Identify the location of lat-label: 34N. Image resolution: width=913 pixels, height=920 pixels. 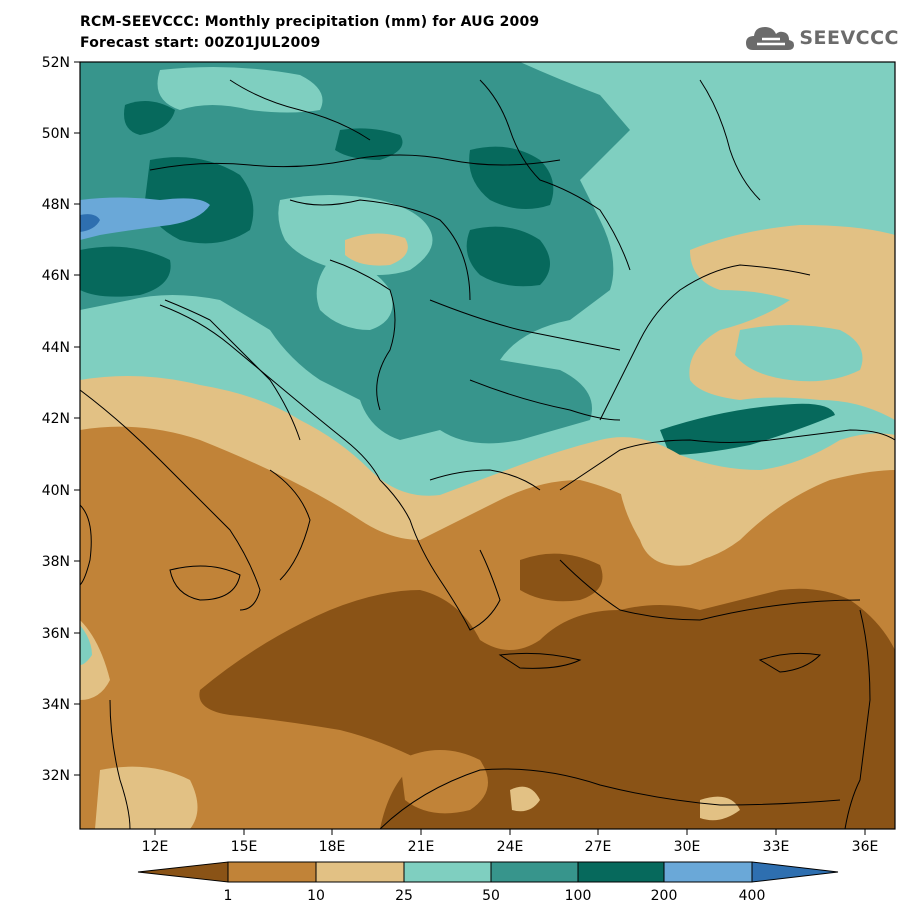
(56, 705).